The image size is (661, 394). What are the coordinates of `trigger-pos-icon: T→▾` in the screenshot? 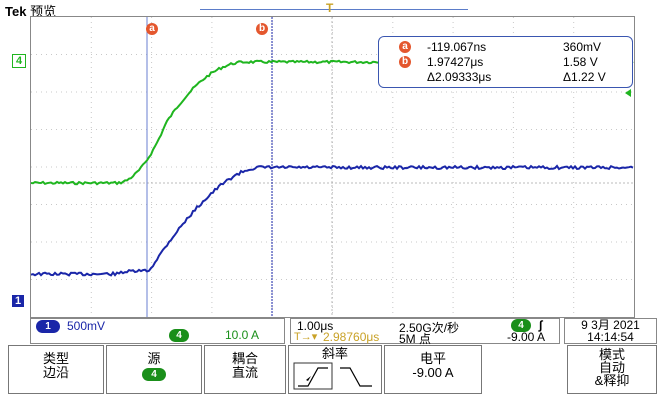 It's located at (306, 337).